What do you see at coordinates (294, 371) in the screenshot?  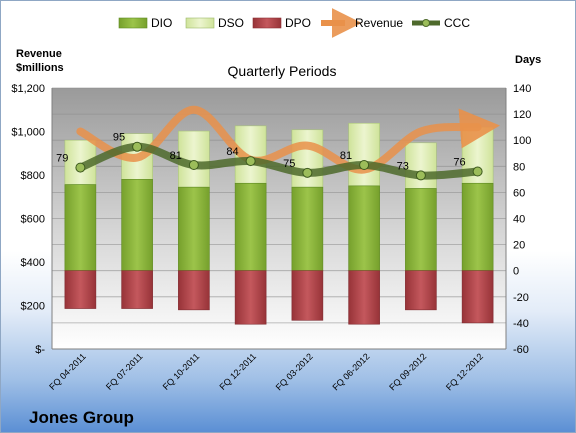 I see `x-tick-label: FQ 03-2012` at bounding box center [294, 371].